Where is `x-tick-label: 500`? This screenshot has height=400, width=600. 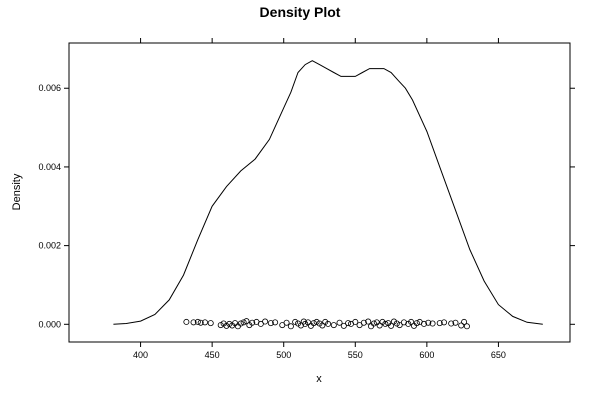
x-tick-label: 500 is located at coordinates (283, 355).